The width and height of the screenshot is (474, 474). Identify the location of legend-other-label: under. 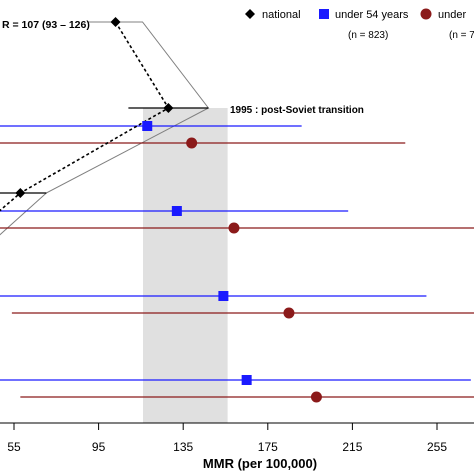
(452, 15).